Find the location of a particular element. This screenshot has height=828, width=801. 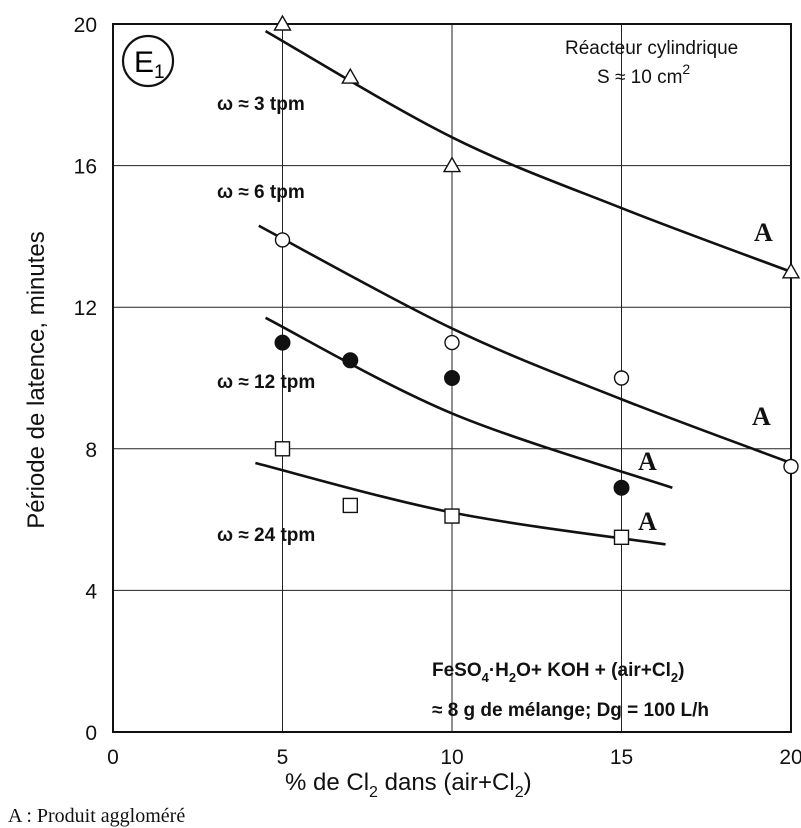

panel-label-circle is located at coordinates (148, 61).